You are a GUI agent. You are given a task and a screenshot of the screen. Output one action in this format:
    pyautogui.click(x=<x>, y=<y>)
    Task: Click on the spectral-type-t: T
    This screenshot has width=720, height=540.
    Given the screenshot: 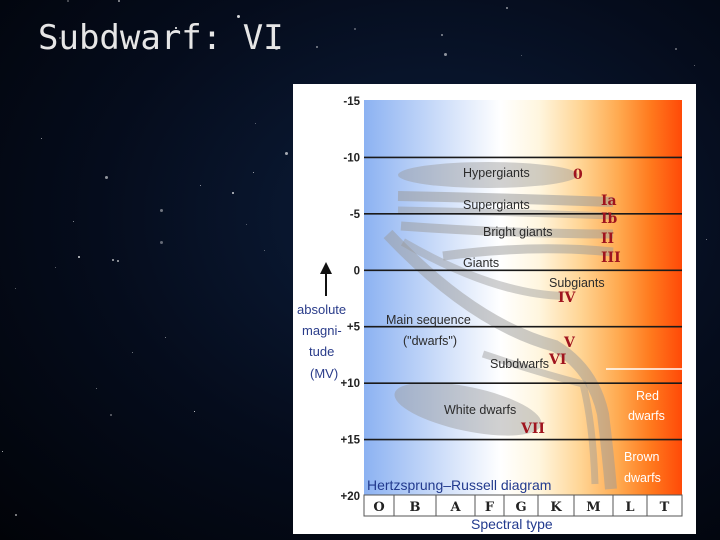 What is the action you would take?
    pyautogui.click(x=665, y=507)
    